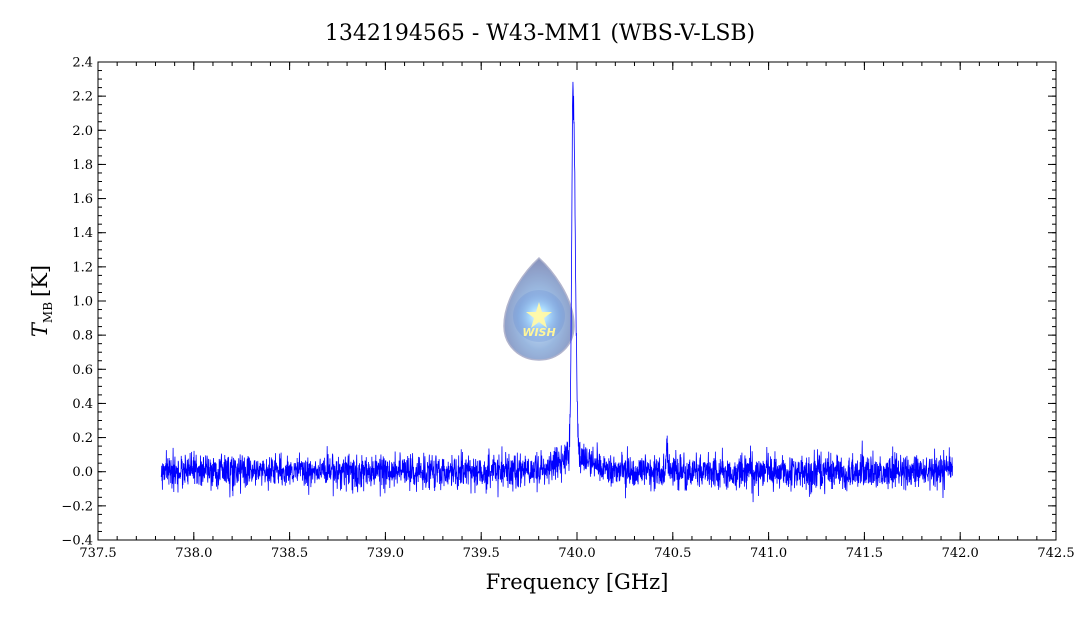  Describe the element at coordinates (539, 308) in the screenshot. I see `wish-watermark-logo: WISH` at that location.